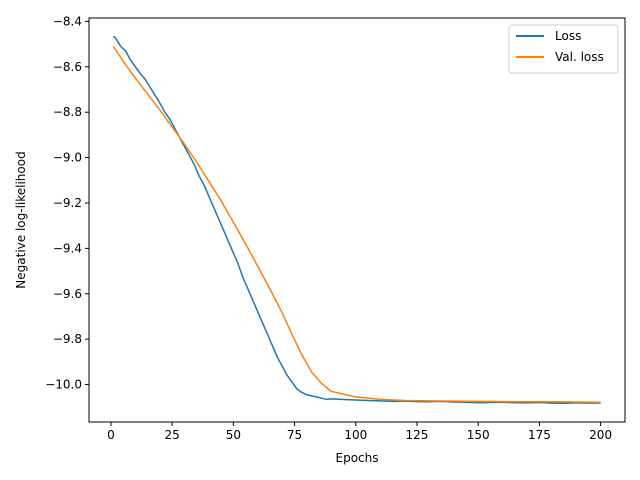  I want to click on y-tick-label: −9.4, so click(67, 248).